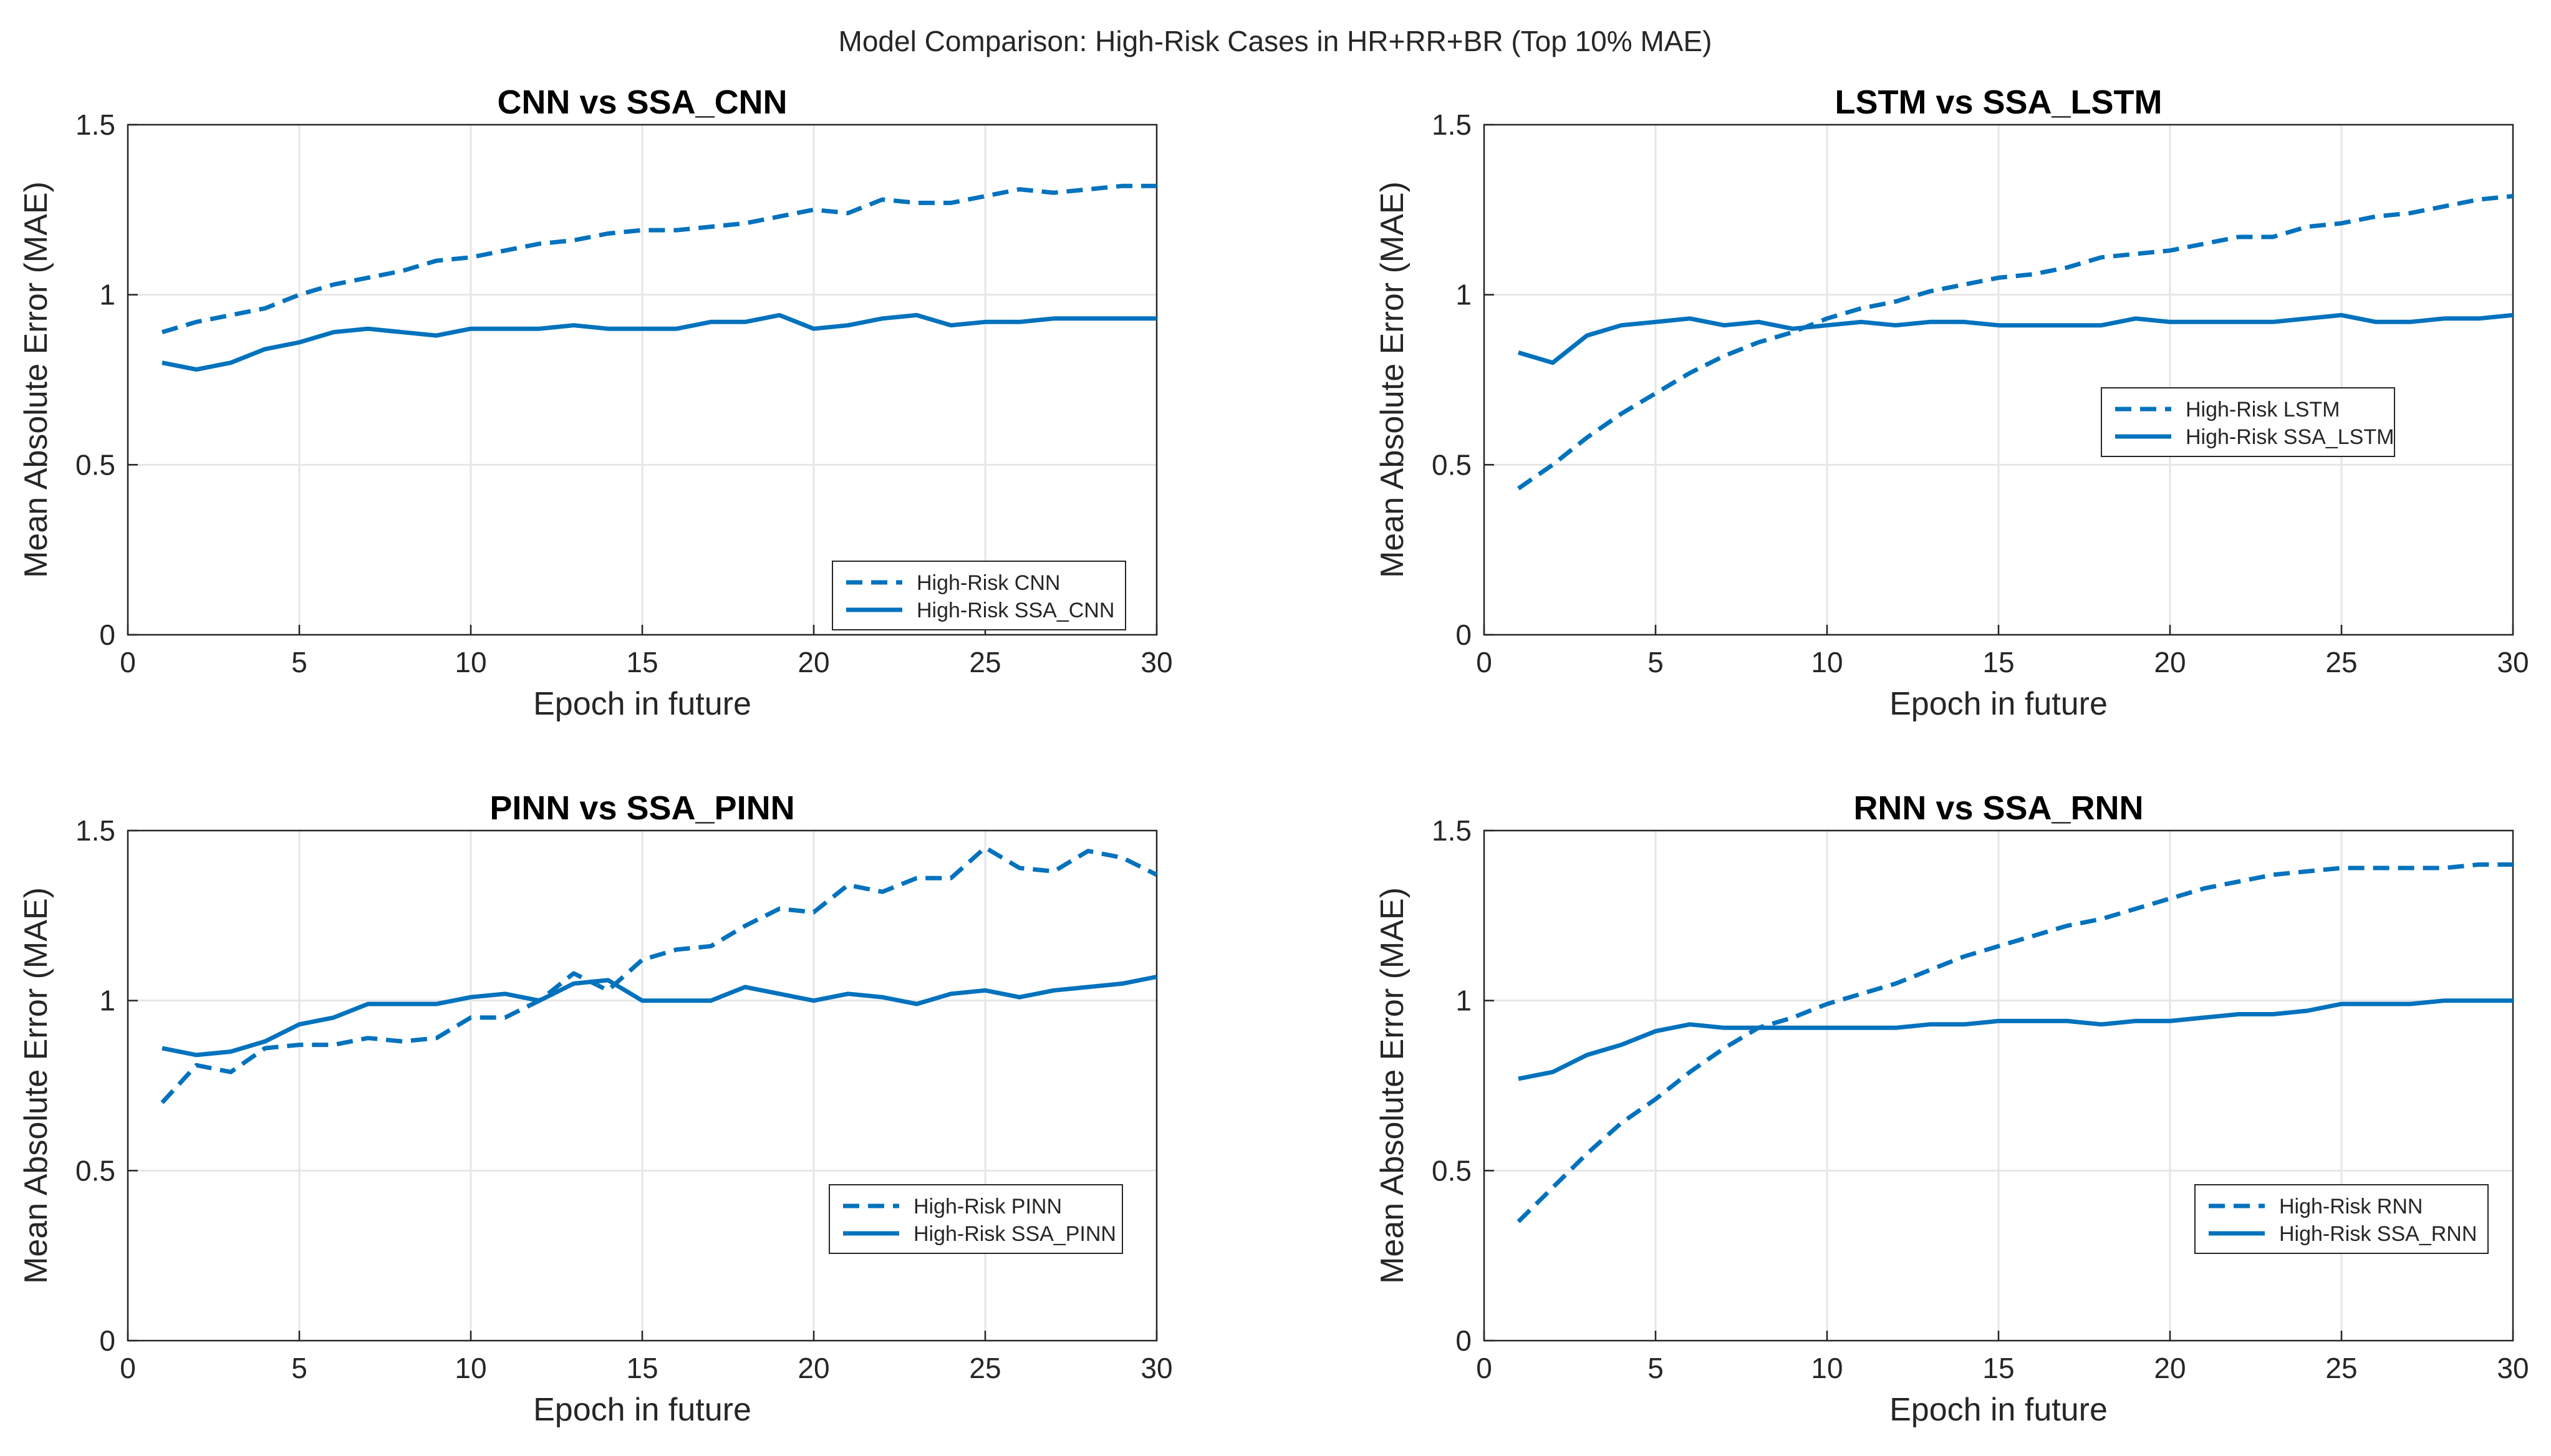  Describe the element at coordinates (1015, 1234) in the screenshot. I see `legend-label: High-Risk SSA_PINN` at that location.